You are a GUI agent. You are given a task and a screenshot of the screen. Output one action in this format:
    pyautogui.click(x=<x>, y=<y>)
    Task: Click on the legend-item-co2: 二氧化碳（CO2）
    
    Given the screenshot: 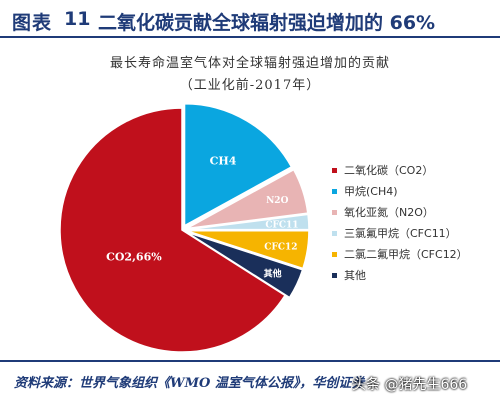 What is the action you would take?
    pyautogui.click(x=400, y=170)
    